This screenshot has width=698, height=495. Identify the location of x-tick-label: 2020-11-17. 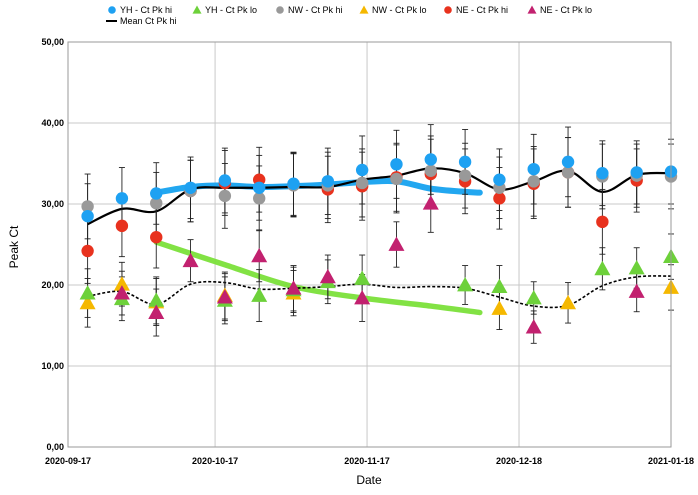
(367, 461).